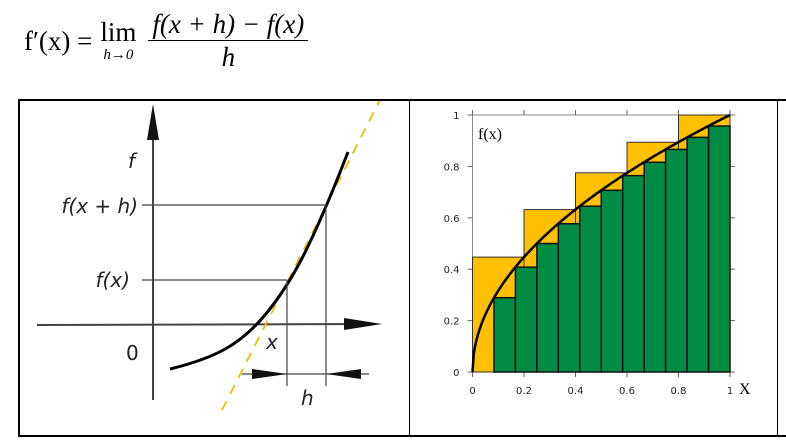 Image resolution: width=786 pixels, height=442 pixels. I want to click on y-tick-label: 0.4, so click(452, 270).